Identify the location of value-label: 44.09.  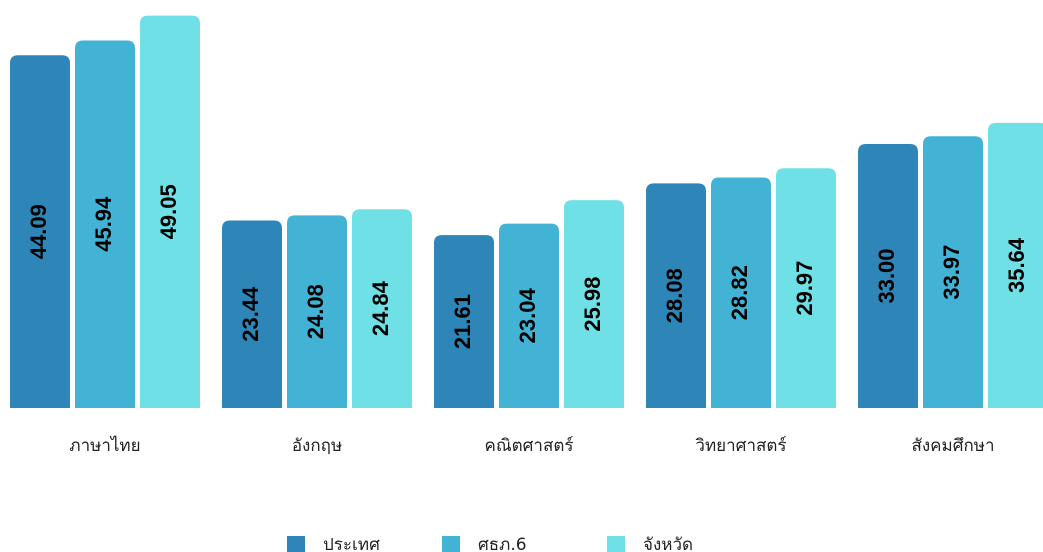
(38, 231).